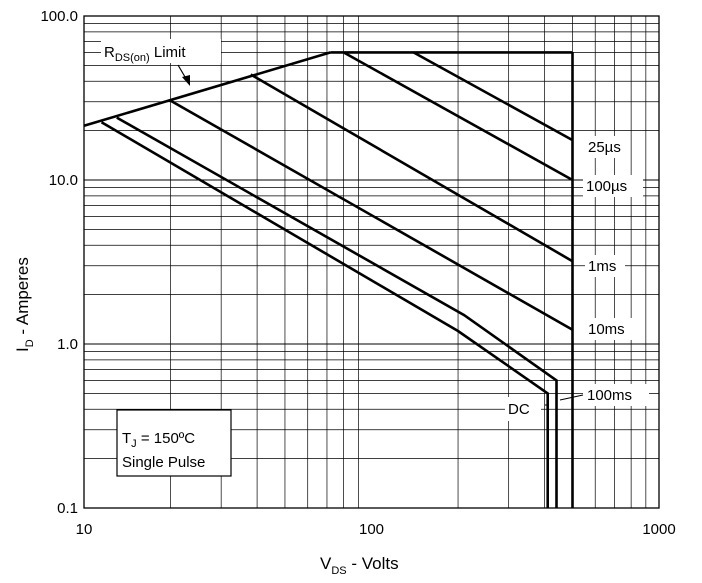 This screenshot has width=702, height=583. What do you see at coordinates (519, 409) in the screenshot?
I see `label-dc: DC` at bounding box center [519, 409].